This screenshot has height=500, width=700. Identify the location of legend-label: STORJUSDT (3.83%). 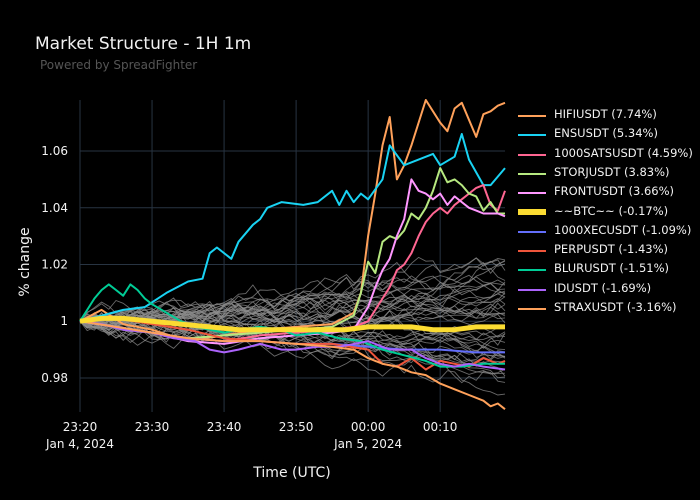
(612, 171).